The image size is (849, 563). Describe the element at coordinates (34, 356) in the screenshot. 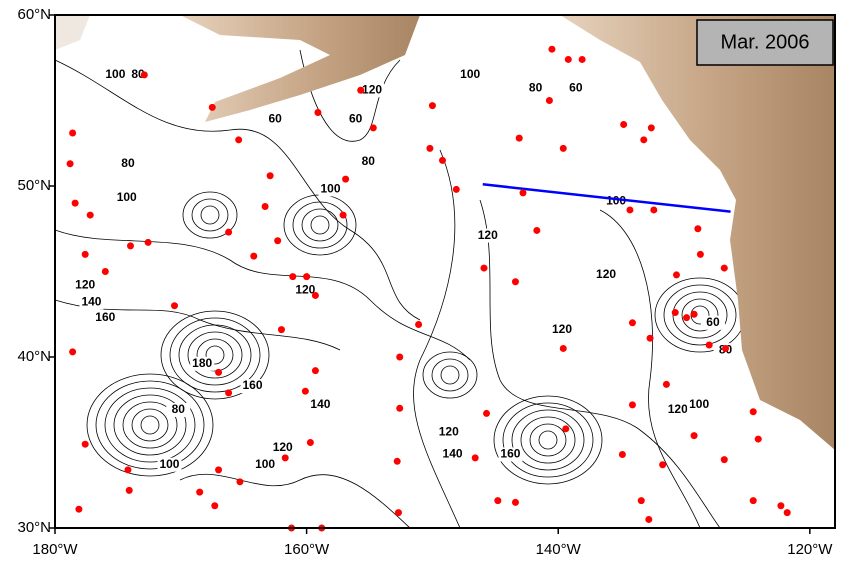

I see `y-tick-label: 40°N` at that location.